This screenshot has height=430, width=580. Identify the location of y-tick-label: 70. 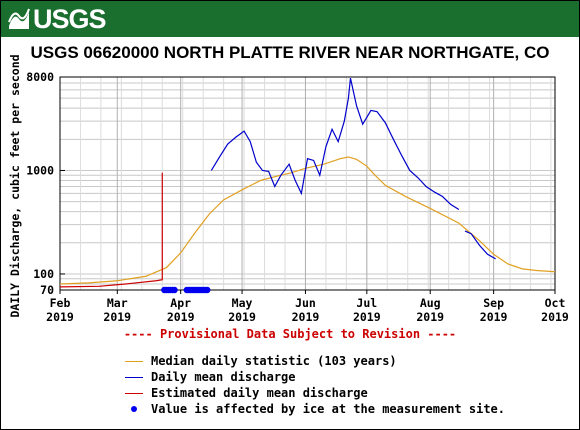
(47, 290).